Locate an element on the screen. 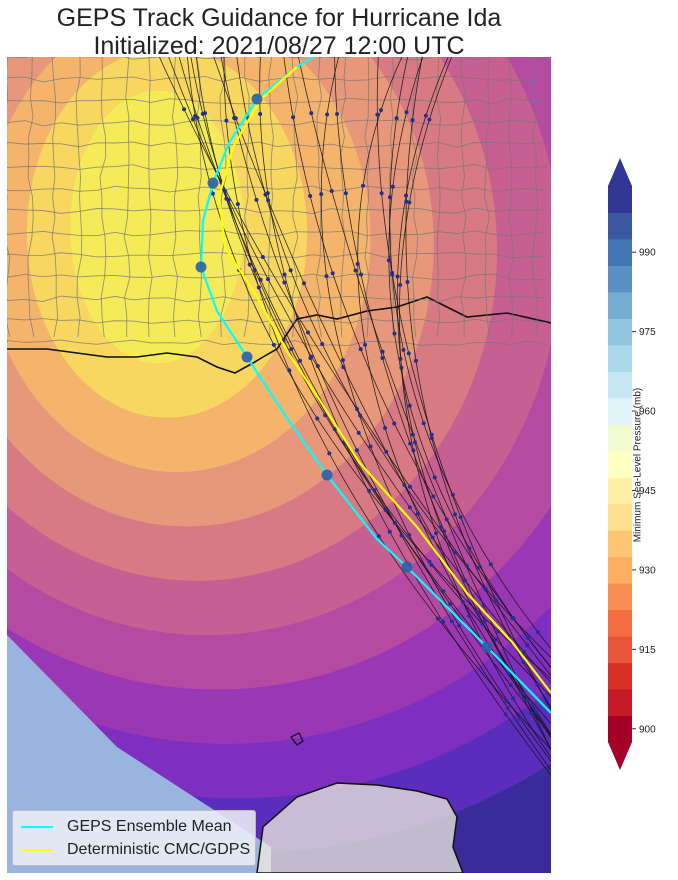  gulf-coastline is located at coordinates (279, 335).